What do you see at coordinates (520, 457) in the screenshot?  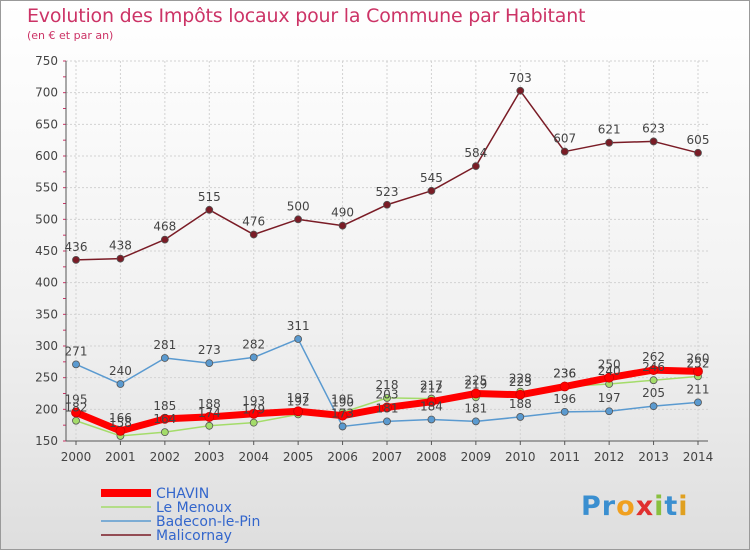 I see `x-tick-label: 2010` at bounding box center [520, 457].